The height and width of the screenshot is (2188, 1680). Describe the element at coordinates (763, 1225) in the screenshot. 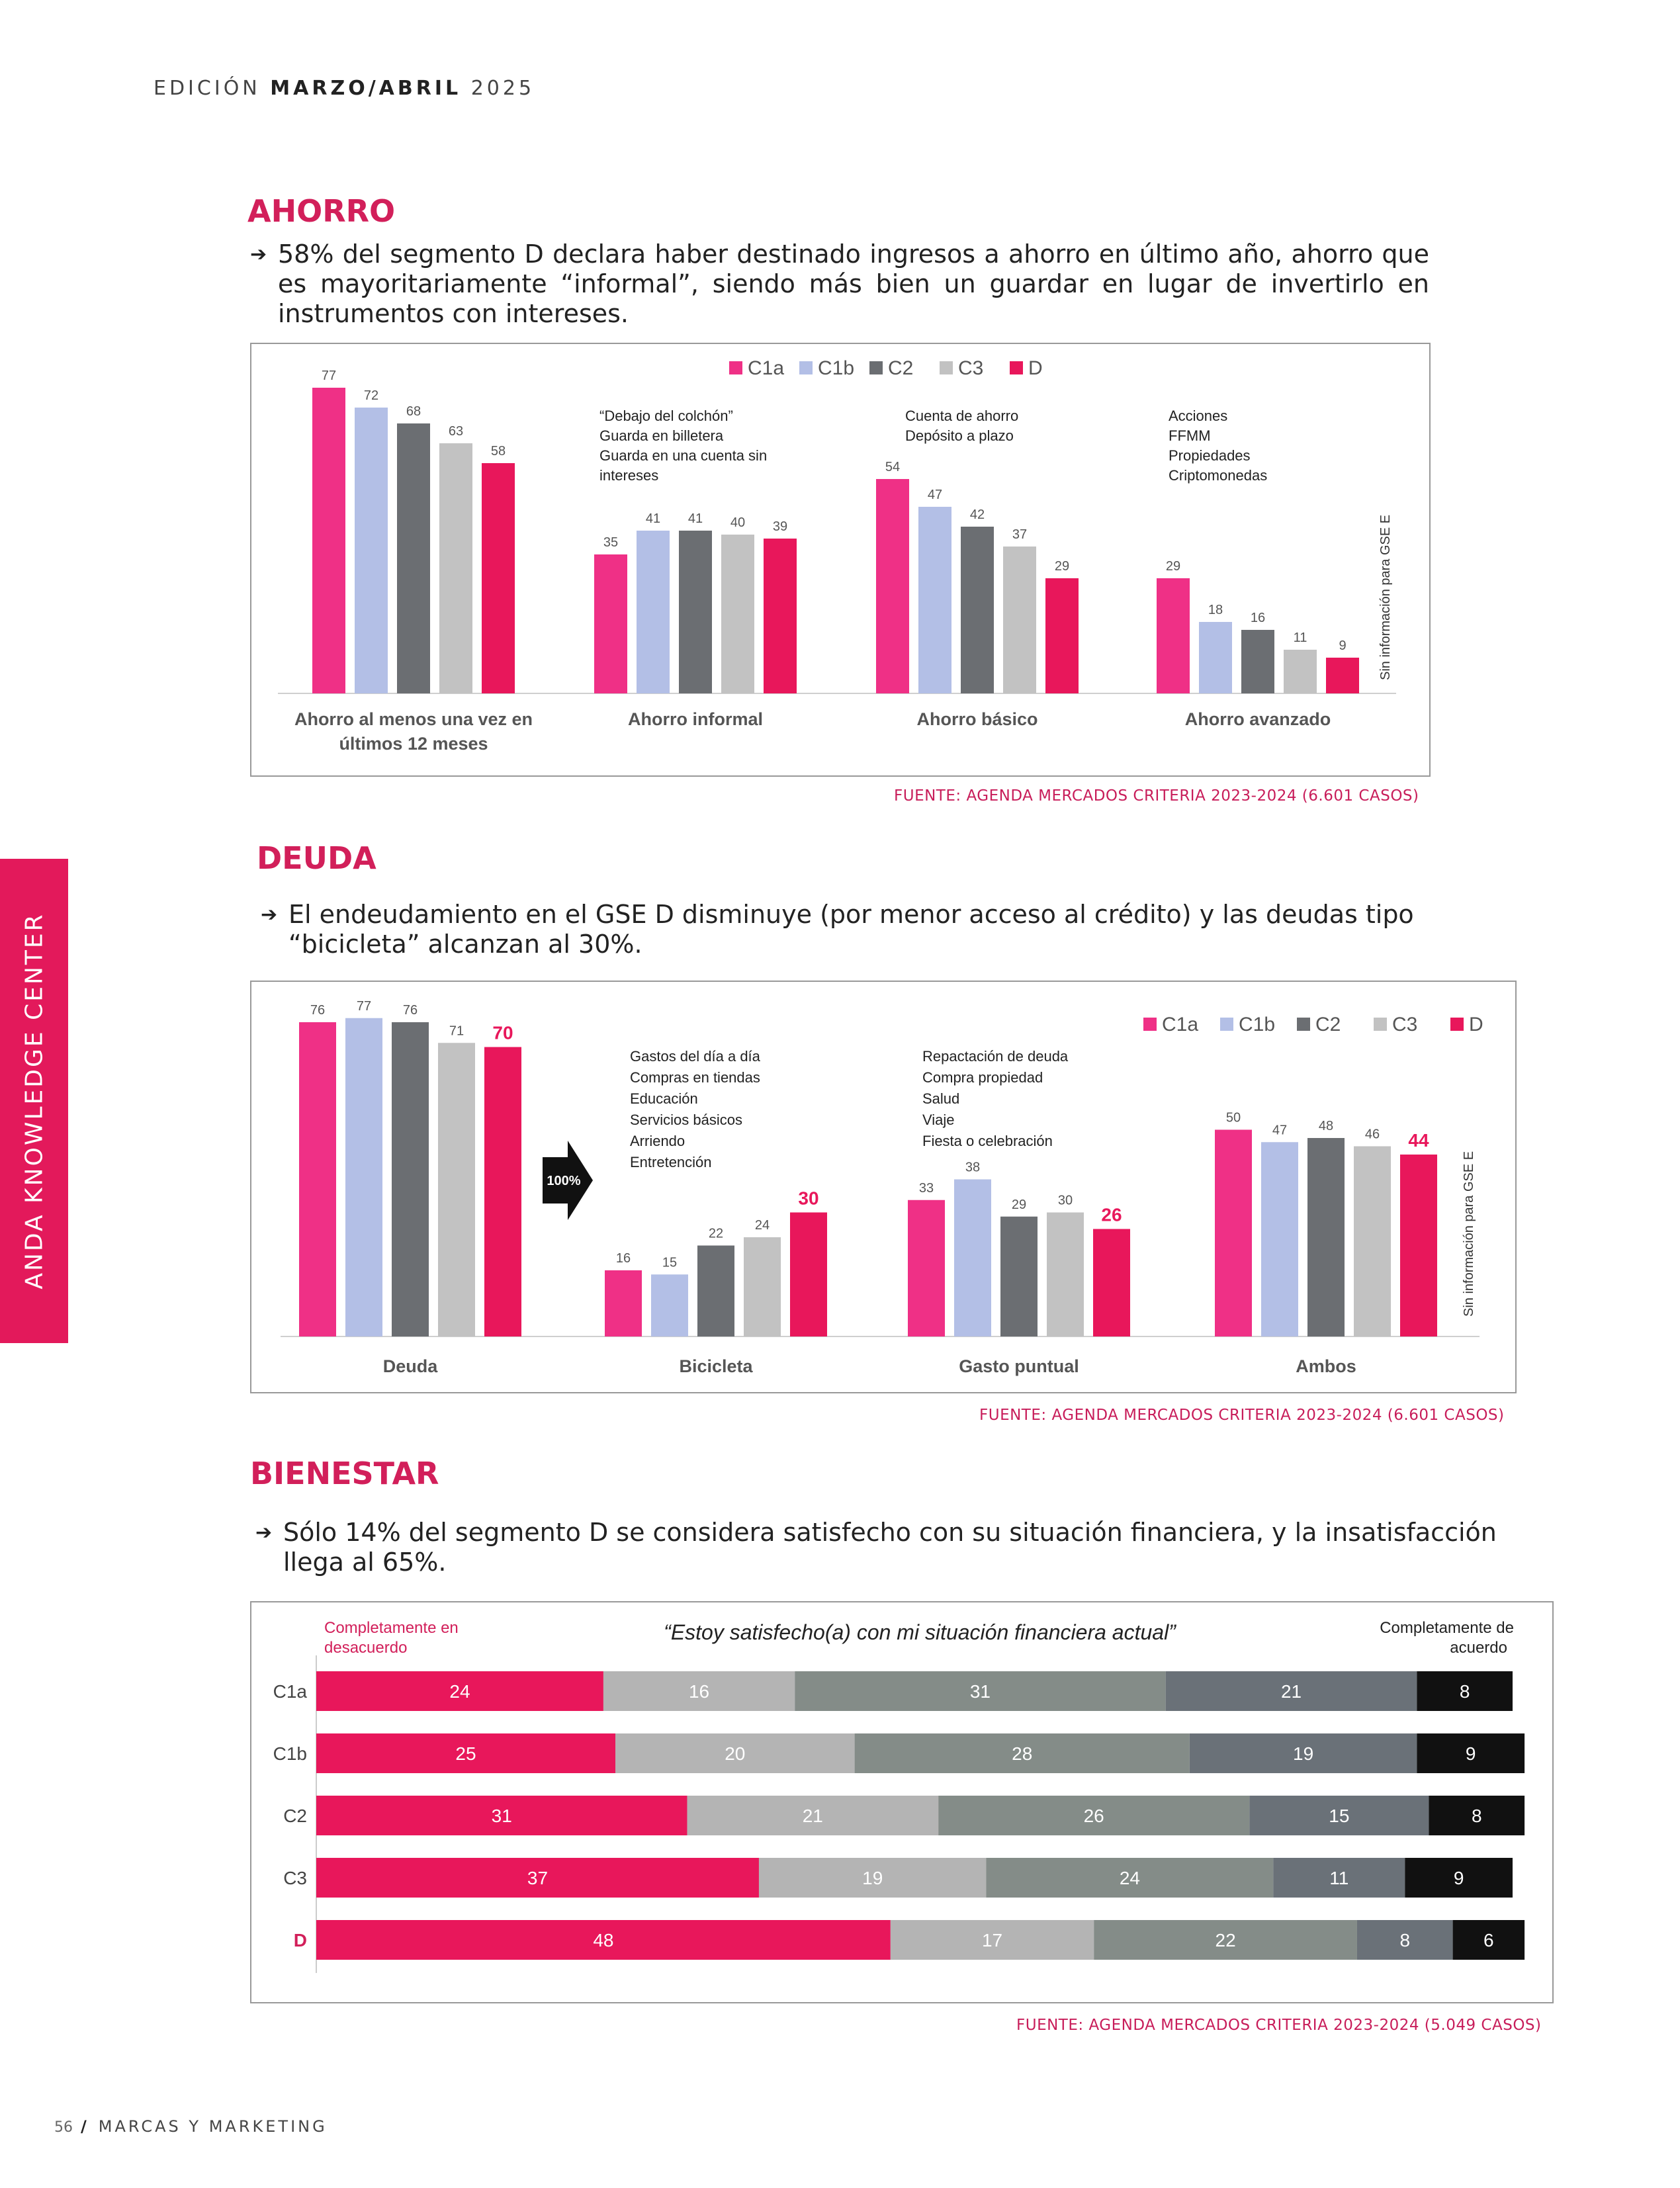

I see `bar-value-label: 24` at that location.